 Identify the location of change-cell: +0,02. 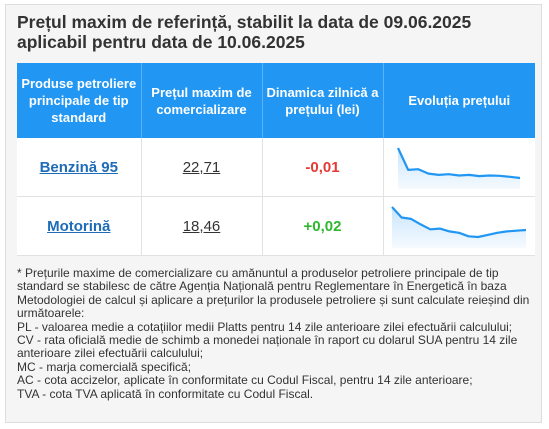
(323, 226).